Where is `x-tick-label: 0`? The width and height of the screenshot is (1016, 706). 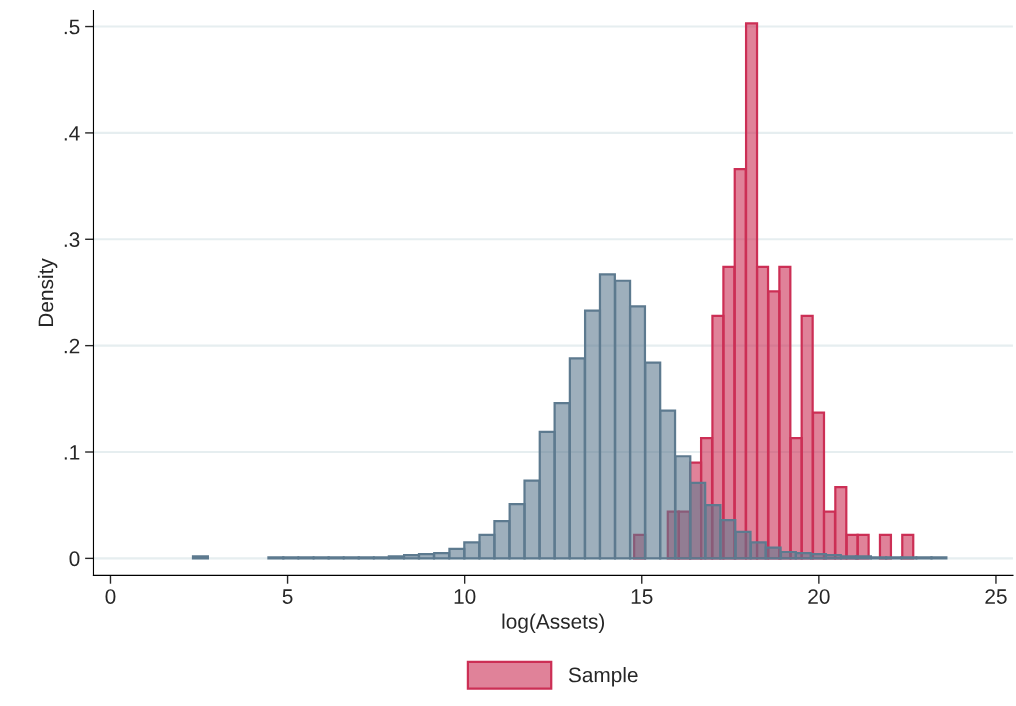 x-tick-label: 0 is located at coordinates (110, 596).